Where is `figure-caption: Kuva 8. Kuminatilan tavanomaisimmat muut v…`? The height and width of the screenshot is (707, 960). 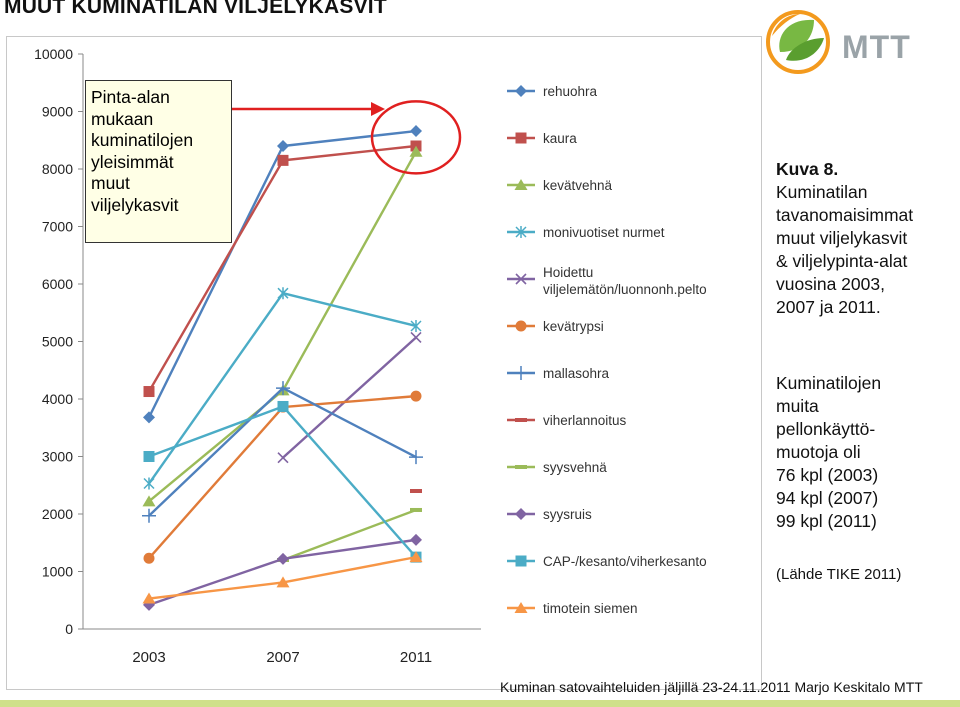
figure-caption: Kuva 8. Kuminatilan tavanomaisimmat muut v… is located at coordinates (866, 238).